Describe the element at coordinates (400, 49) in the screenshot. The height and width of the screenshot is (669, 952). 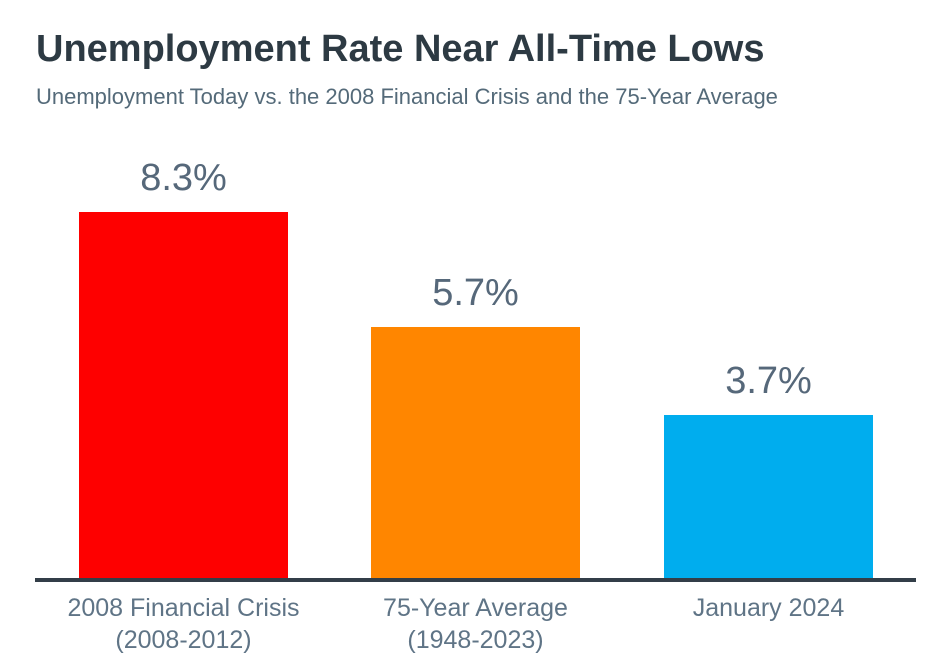
I see `chart-title: Unemployment Rate Near All-Time Lows` at that location.